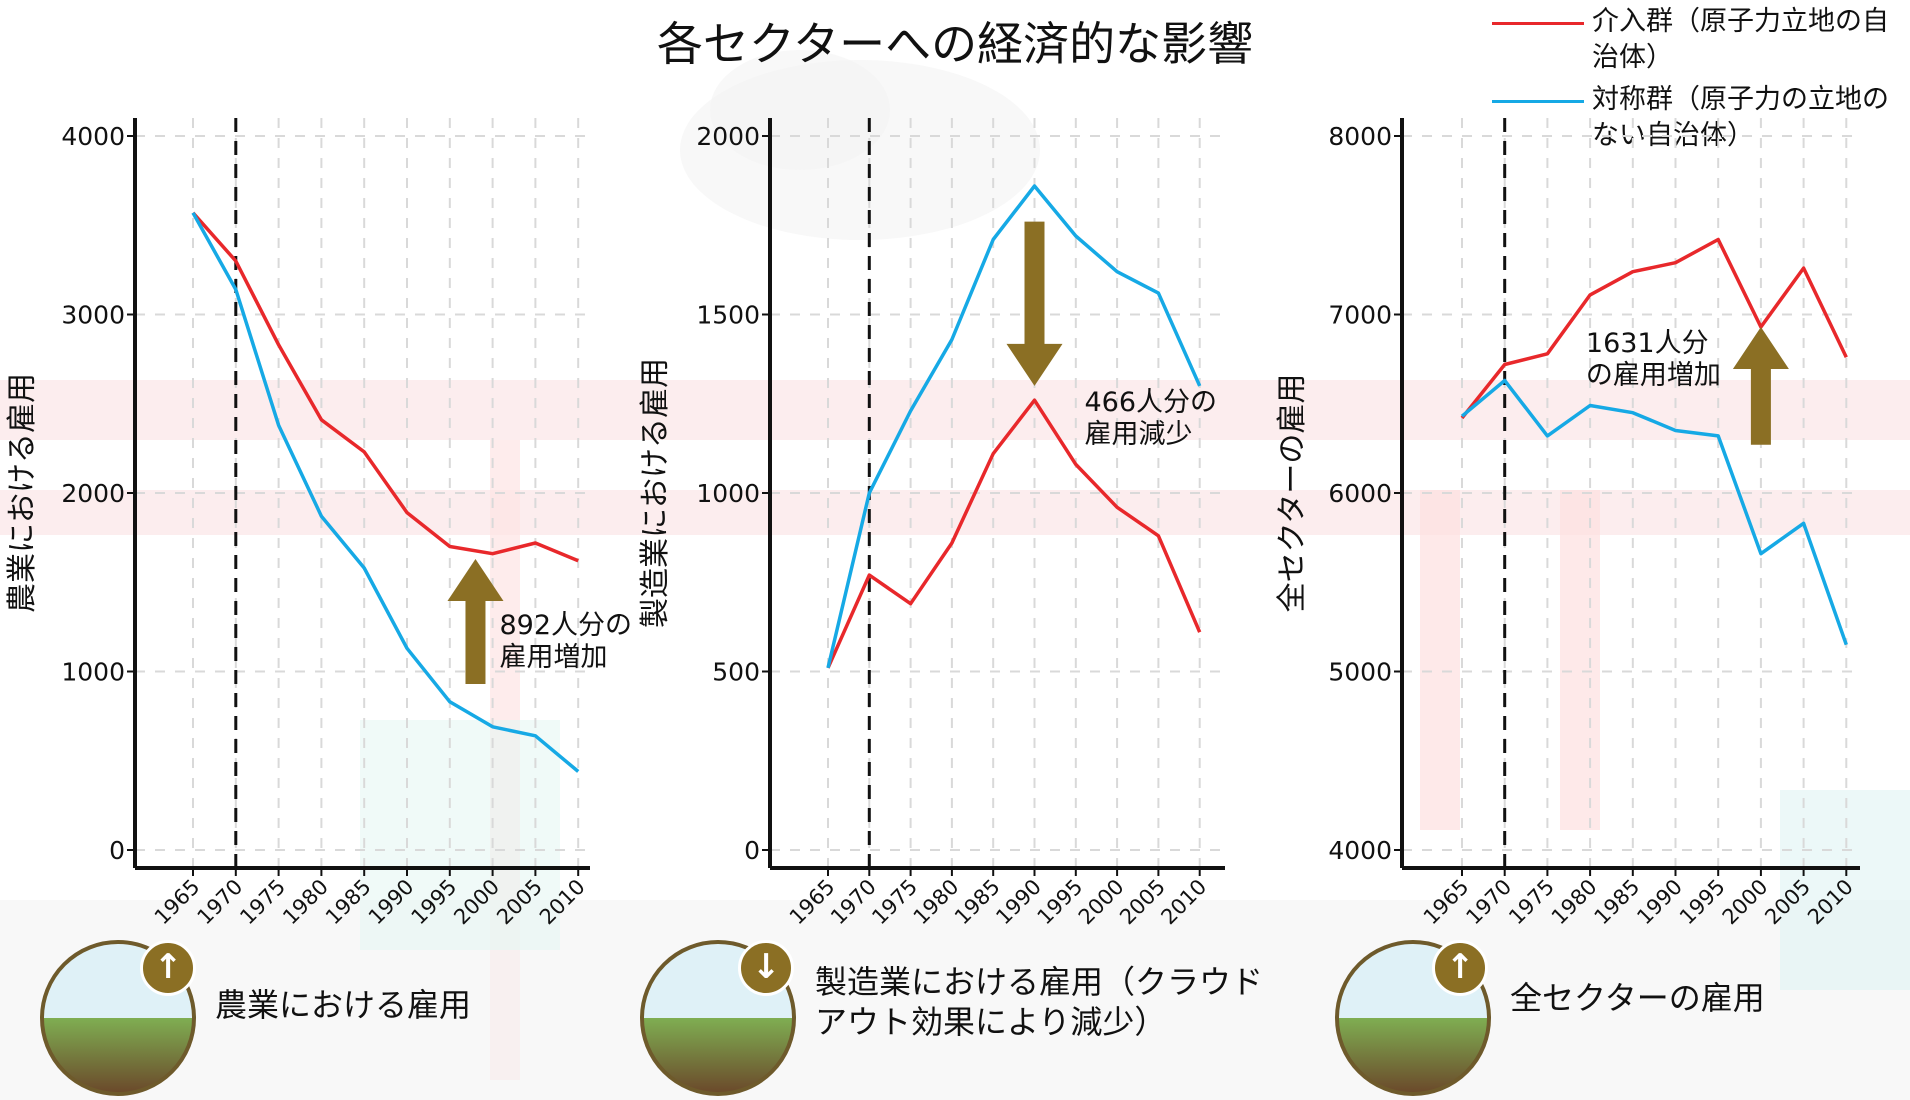 This screenshot has width=1910, height=1100. Describe the element at coordinates (736, 672) in the screenshot. I see `y-tick-label: 500` at that location.